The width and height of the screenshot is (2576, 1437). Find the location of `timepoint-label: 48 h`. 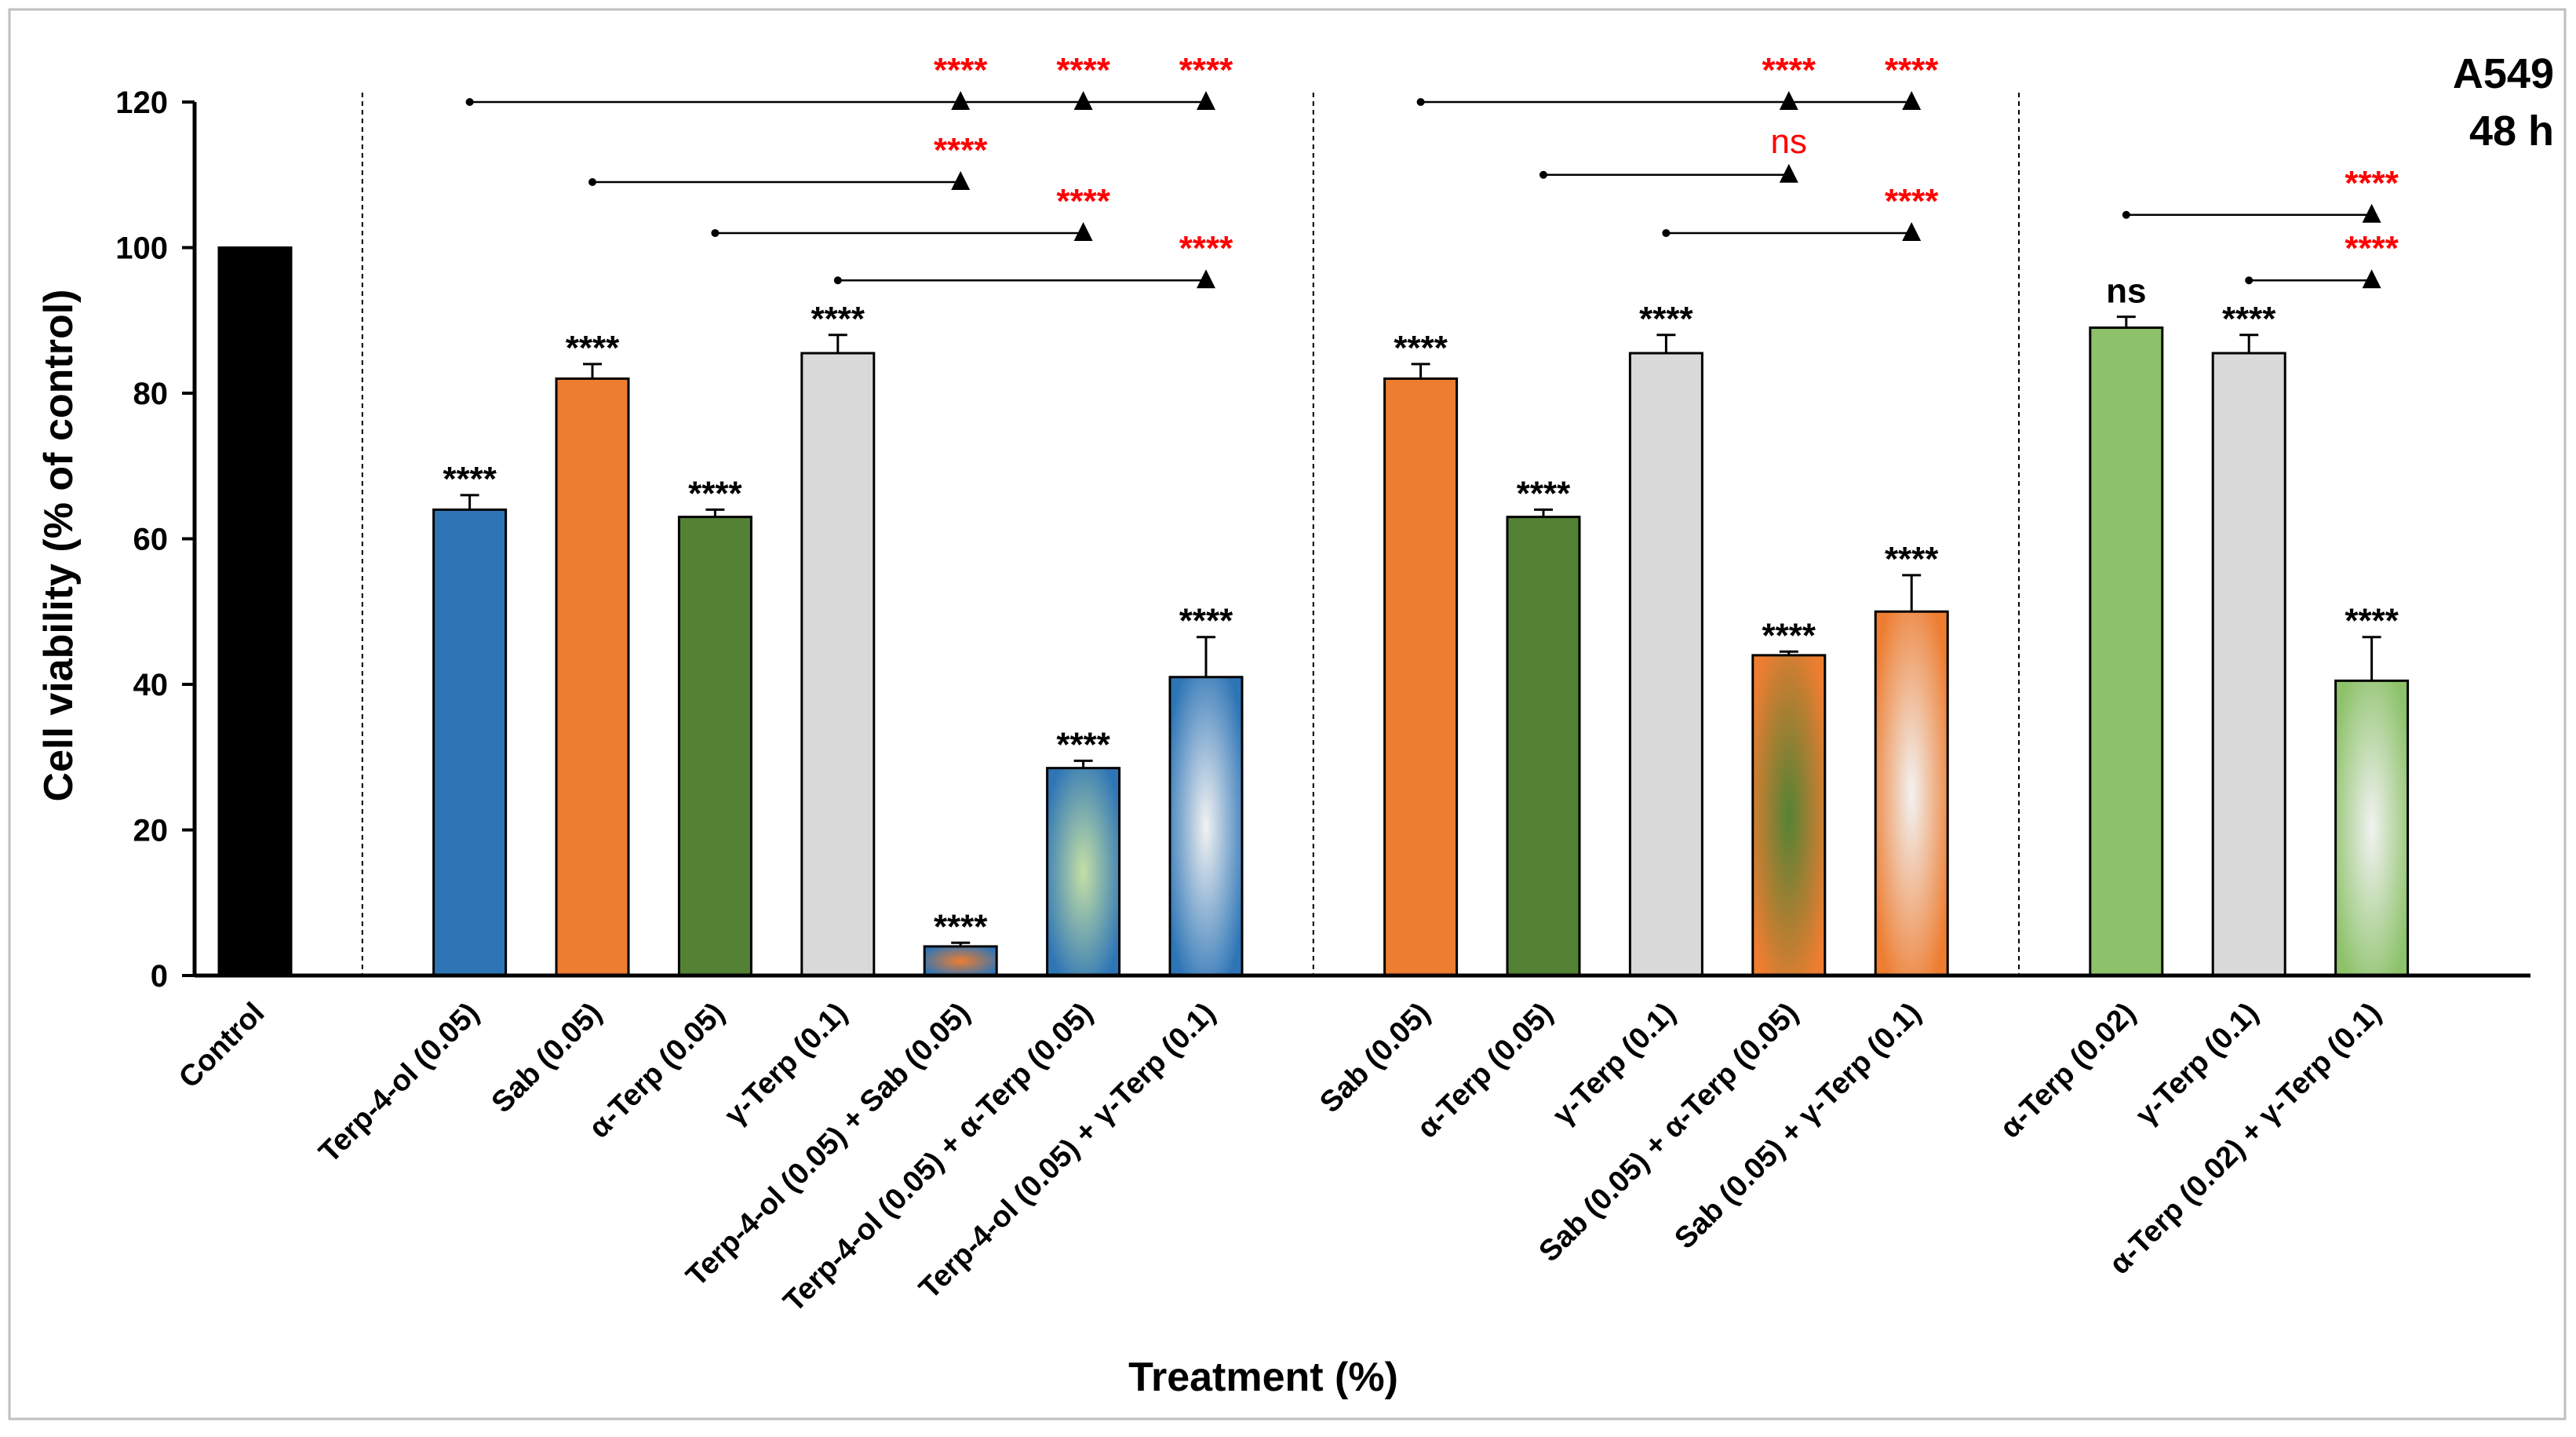

timepoint-label: 48 h is located at coordinates (2511, 131).